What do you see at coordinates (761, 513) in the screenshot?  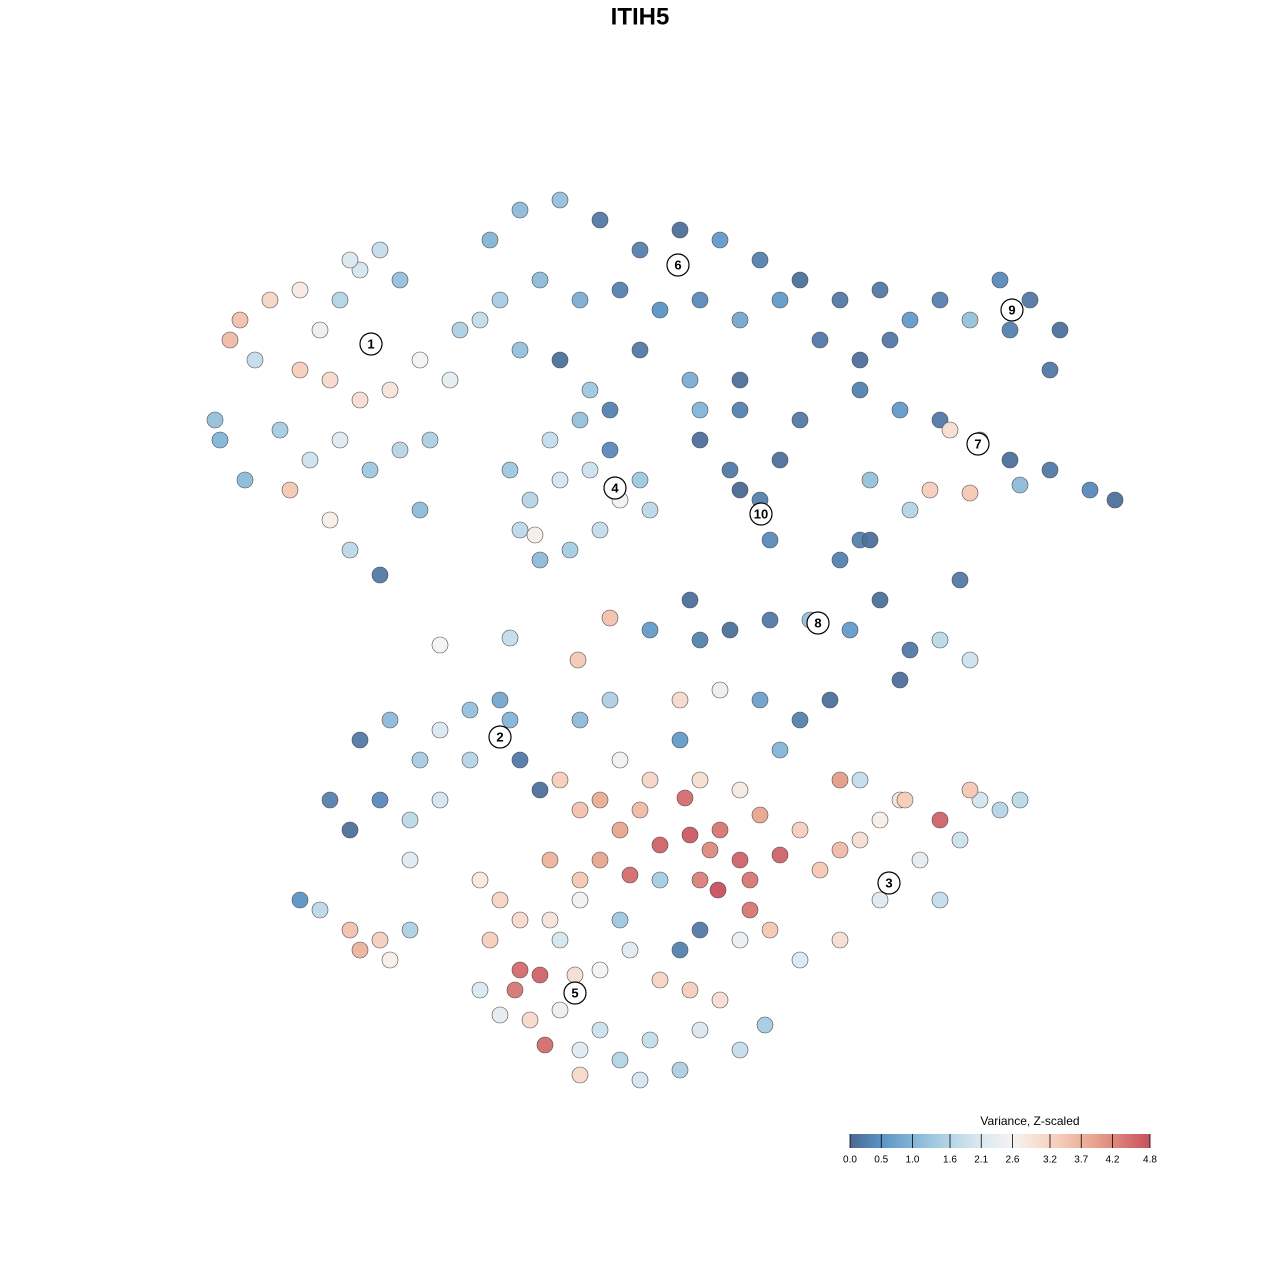 I see `cluster-label: 10` at bounding box center [761, 513].